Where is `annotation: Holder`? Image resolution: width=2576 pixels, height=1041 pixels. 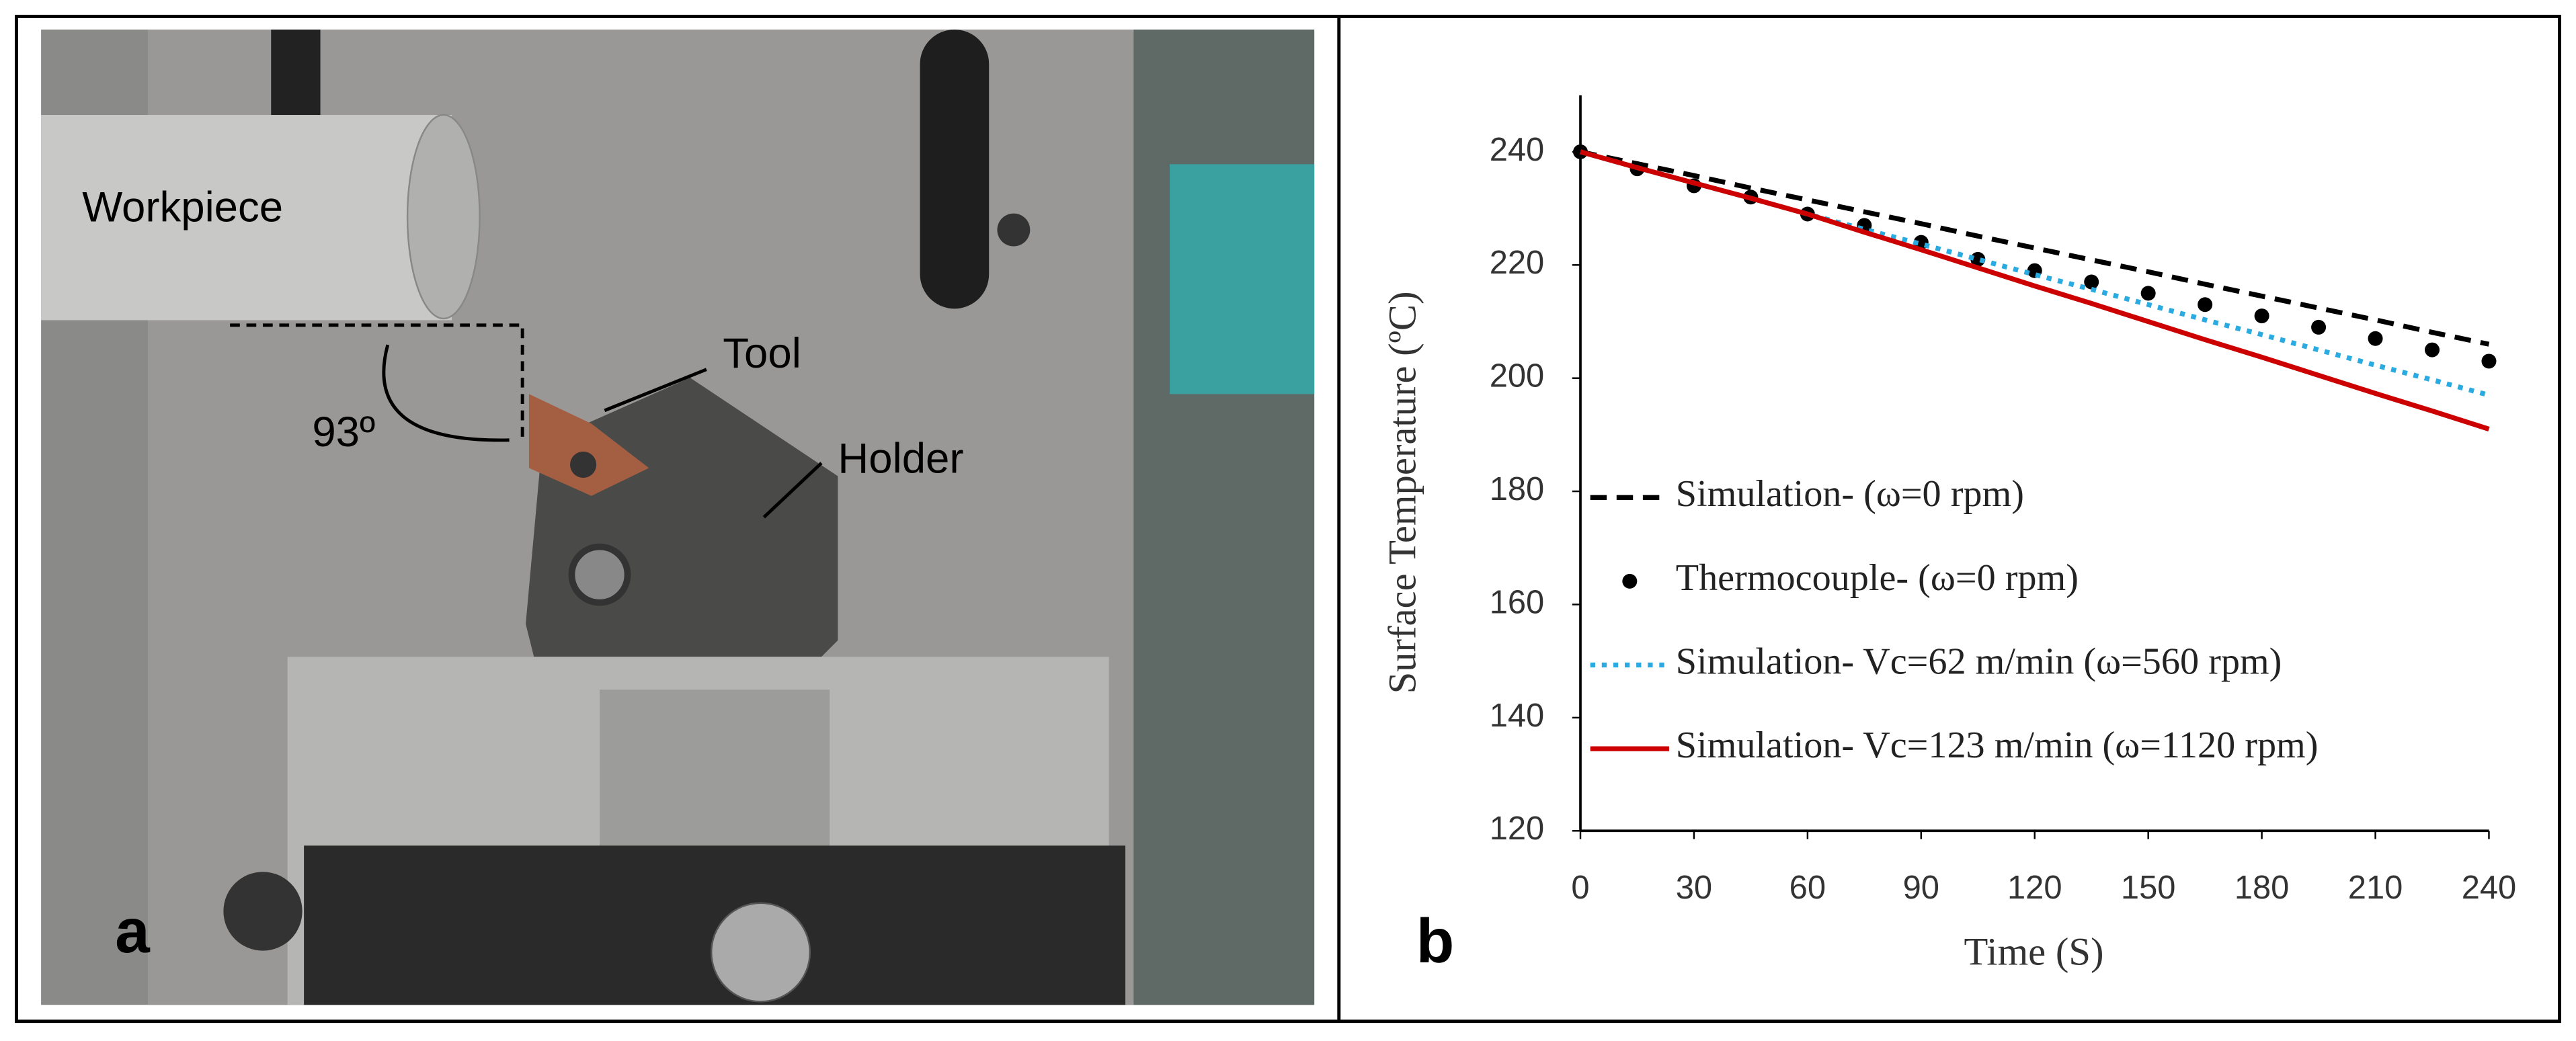
annotation: Holder is located at coordinates (900, 458).